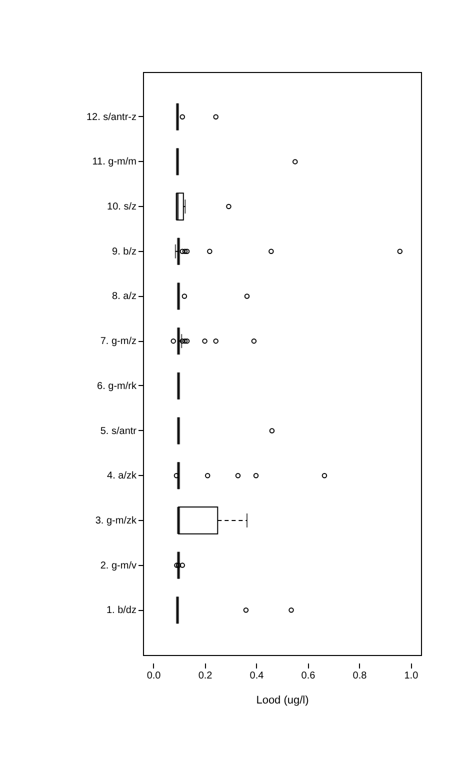 The width and height of the screenshot is (450, 770). I want to click on x-tick-label: 0.0, so click(154, 676).